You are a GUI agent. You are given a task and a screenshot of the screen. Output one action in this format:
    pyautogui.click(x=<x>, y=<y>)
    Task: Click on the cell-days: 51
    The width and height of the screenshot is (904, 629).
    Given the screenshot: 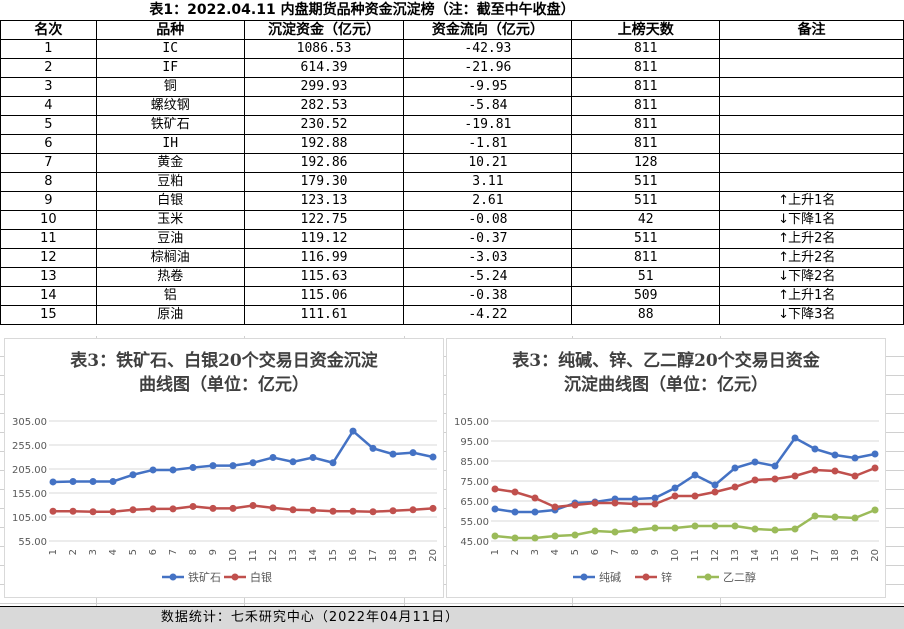 What is the action you would take?
    pyautogui.click(x=646, y=277)
    